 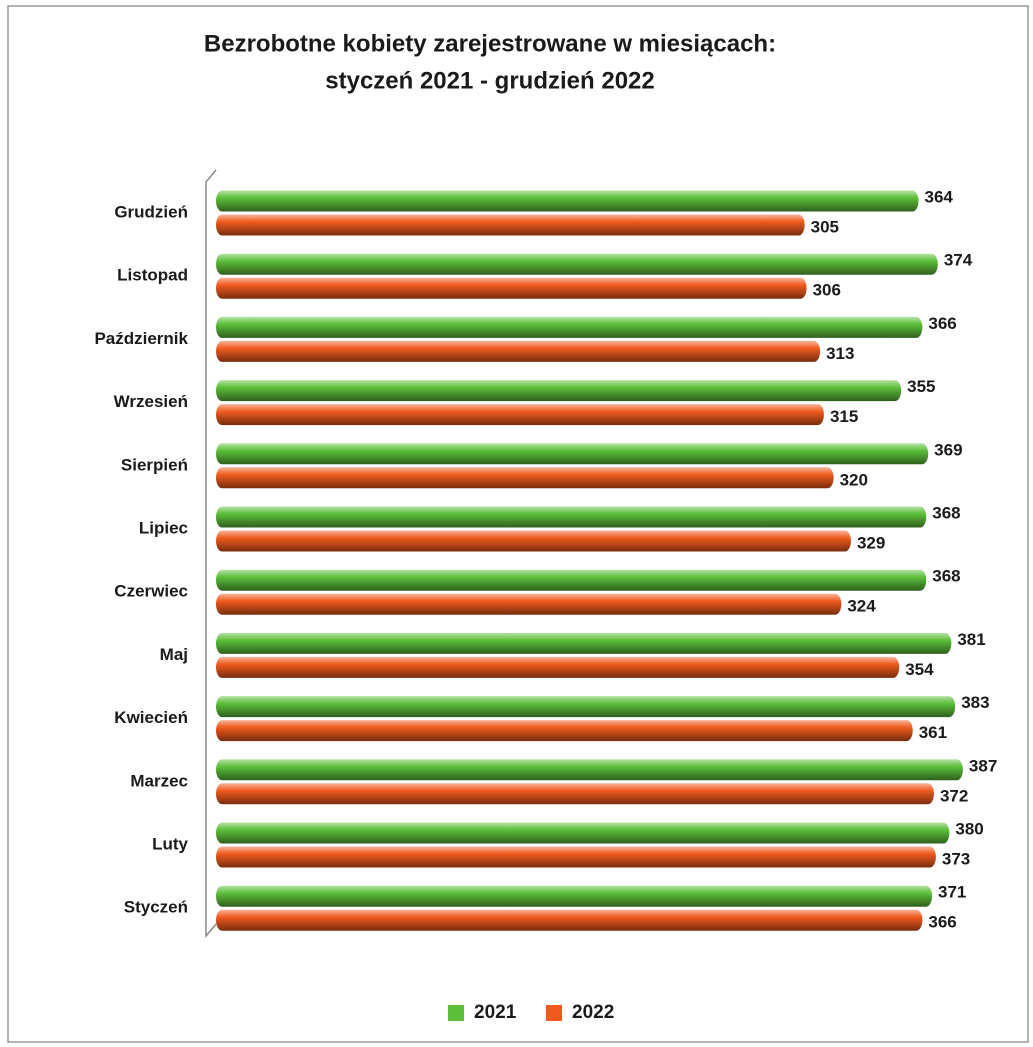 I want to click on data-label: 320, so click(x=854, y=479).